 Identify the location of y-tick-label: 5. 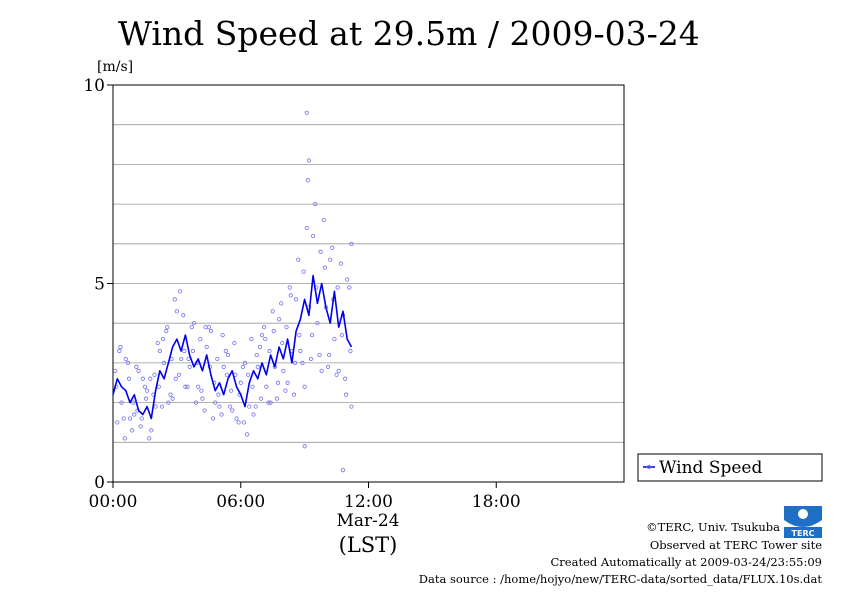
(99, 285).